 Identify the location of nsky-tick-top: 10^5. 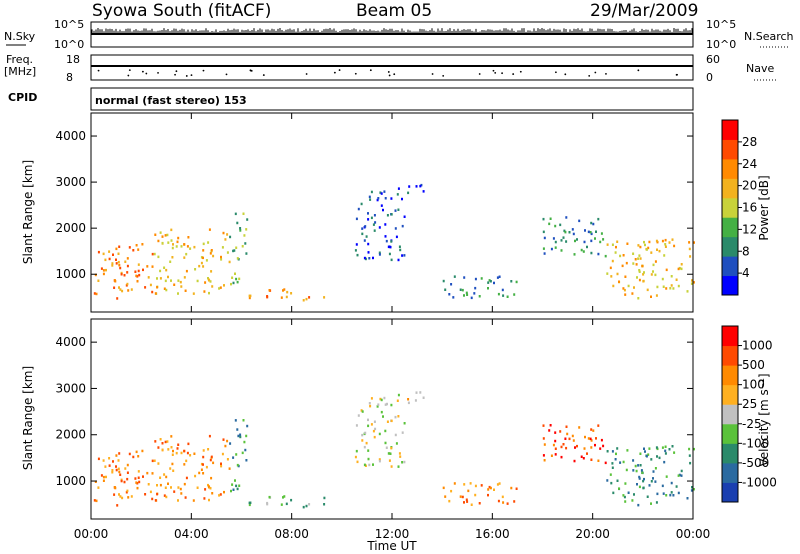
(69, 24).